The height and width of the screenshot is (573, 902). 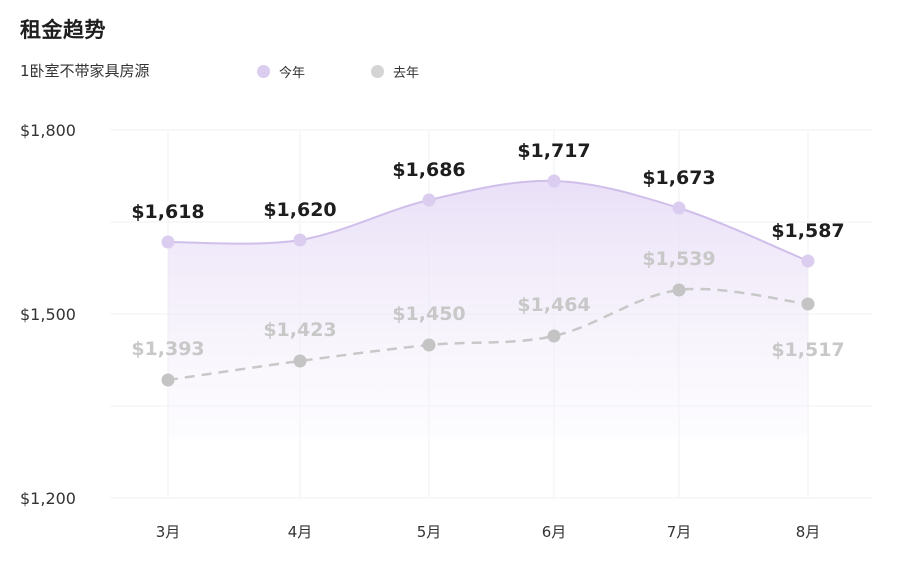 What do you see at coordinates (429, 532) in the screenshot?
I see `x-tick-label: 5月` at bounding box center [429, 532].